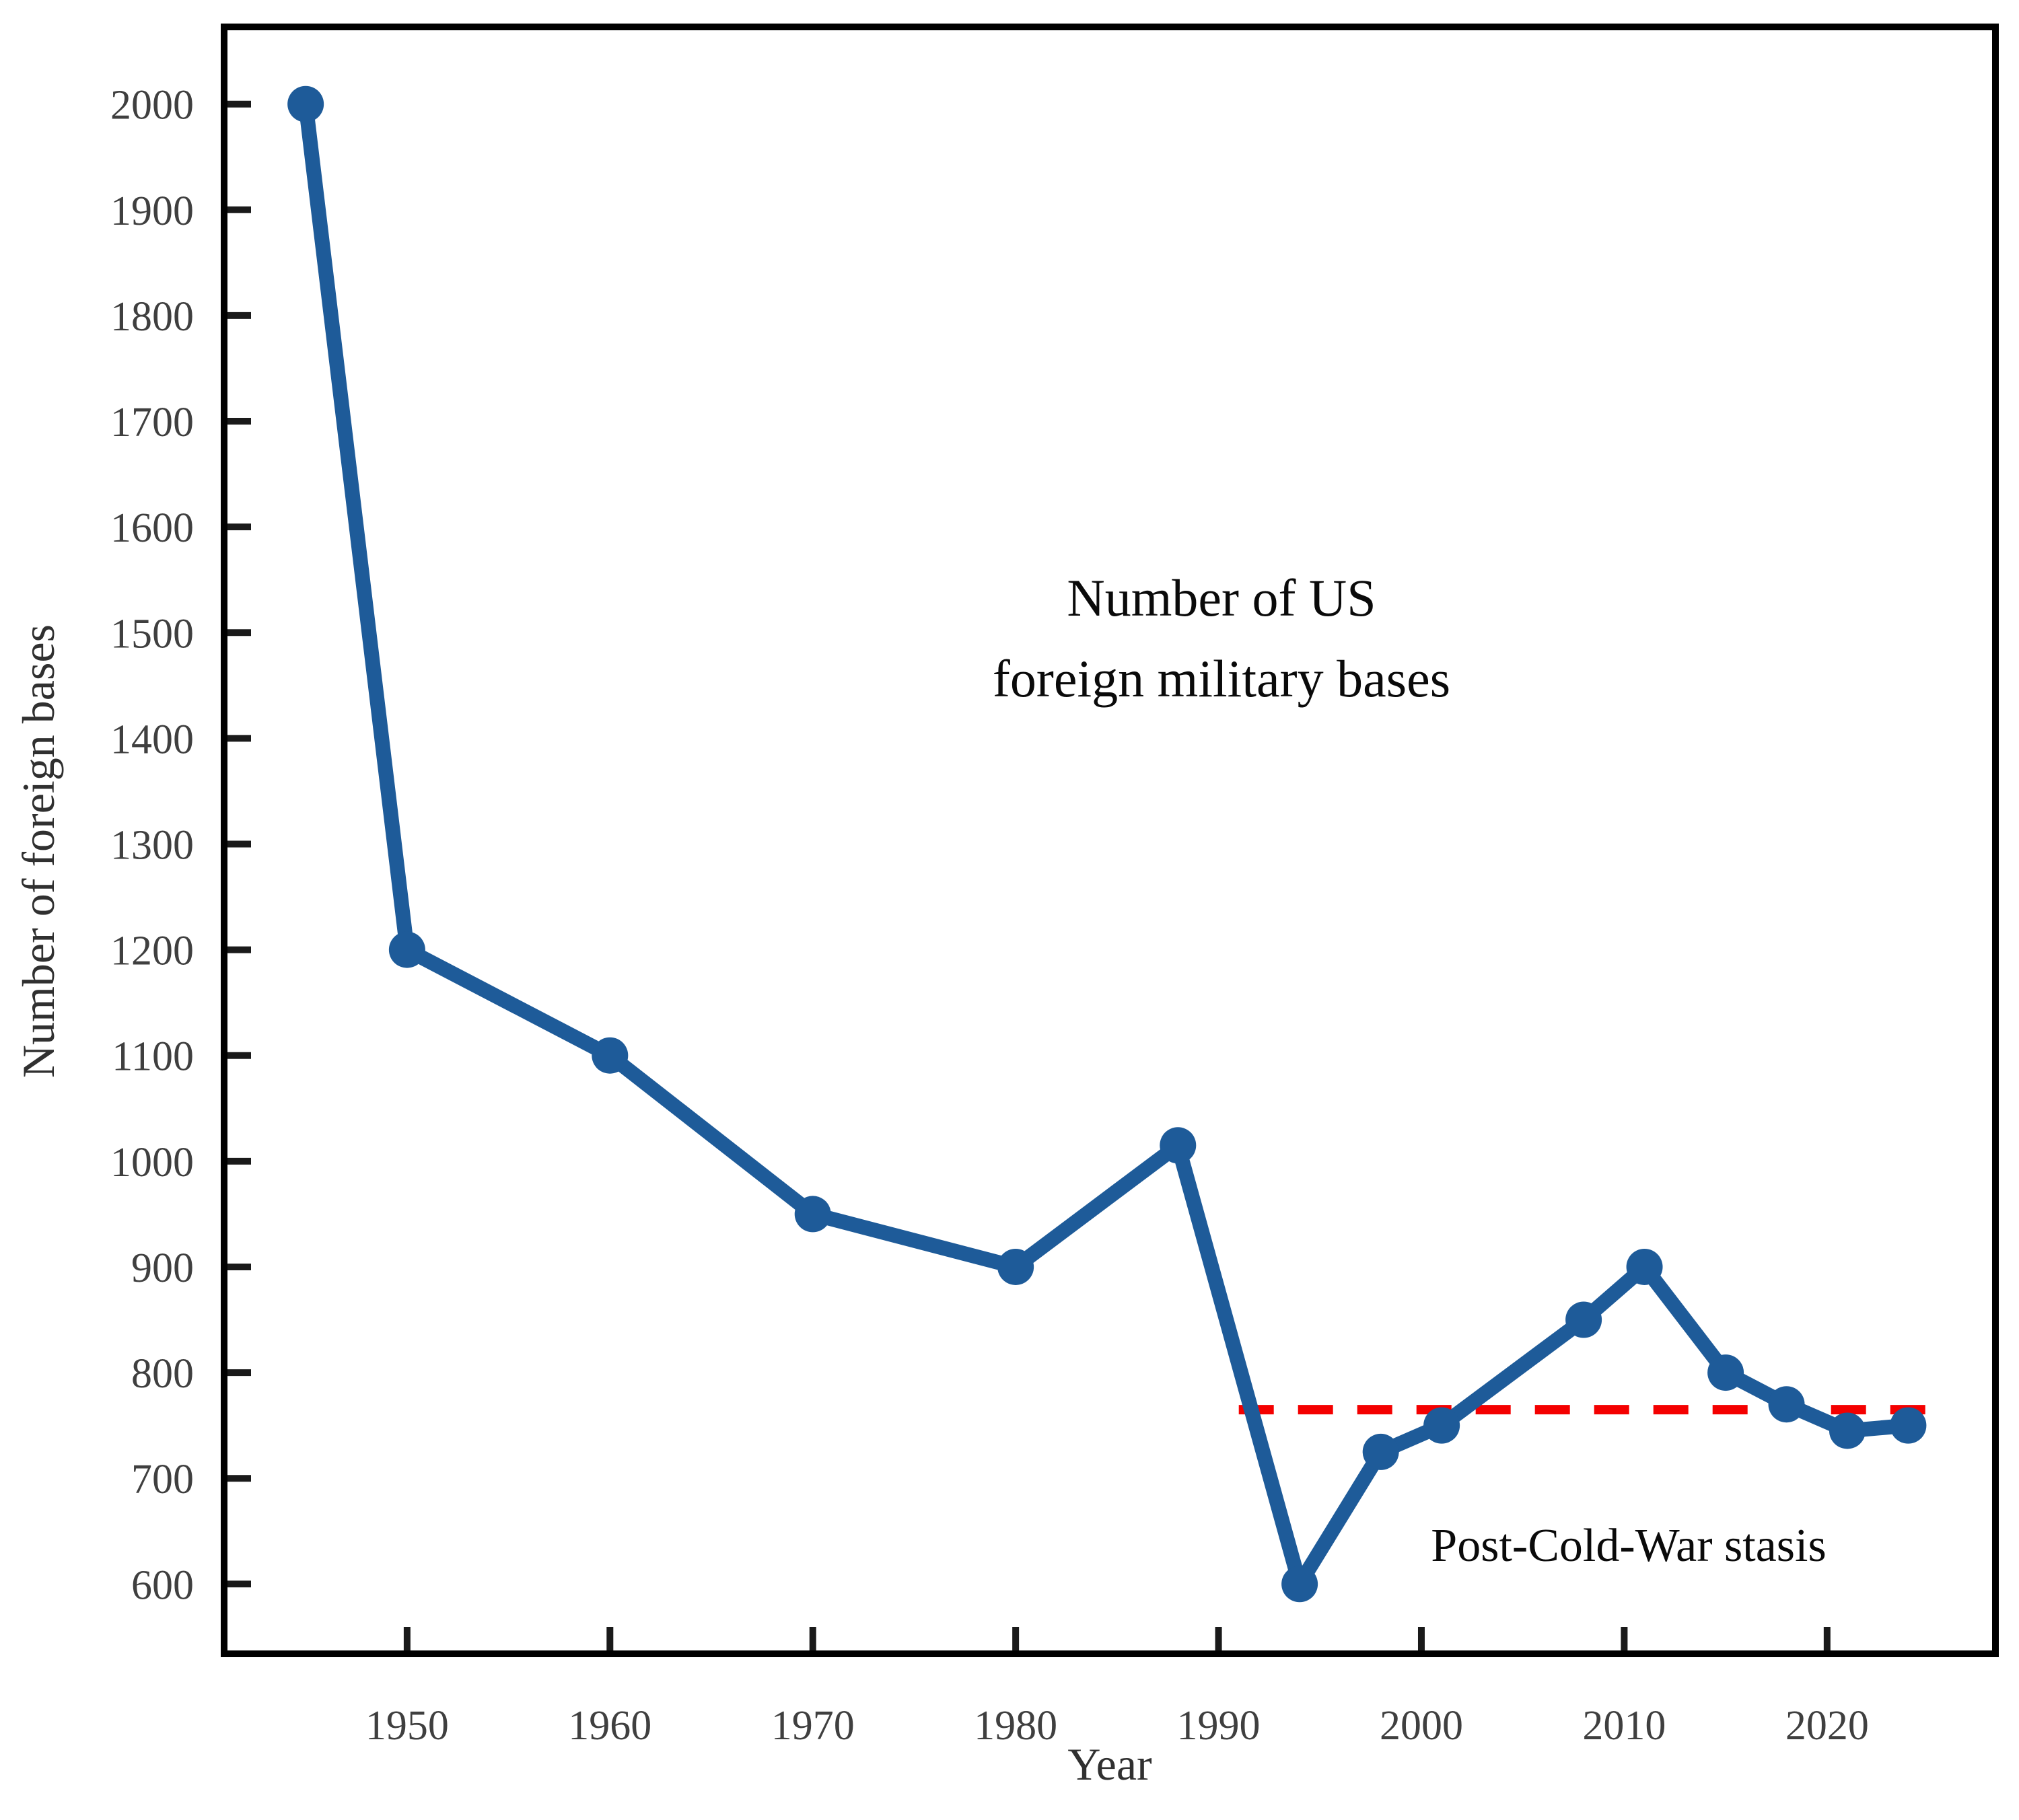  What do you see at coordinates (152, 739) in the screenshot?
I see `y-tick-label: 1400` at bounding box center [152, 739].